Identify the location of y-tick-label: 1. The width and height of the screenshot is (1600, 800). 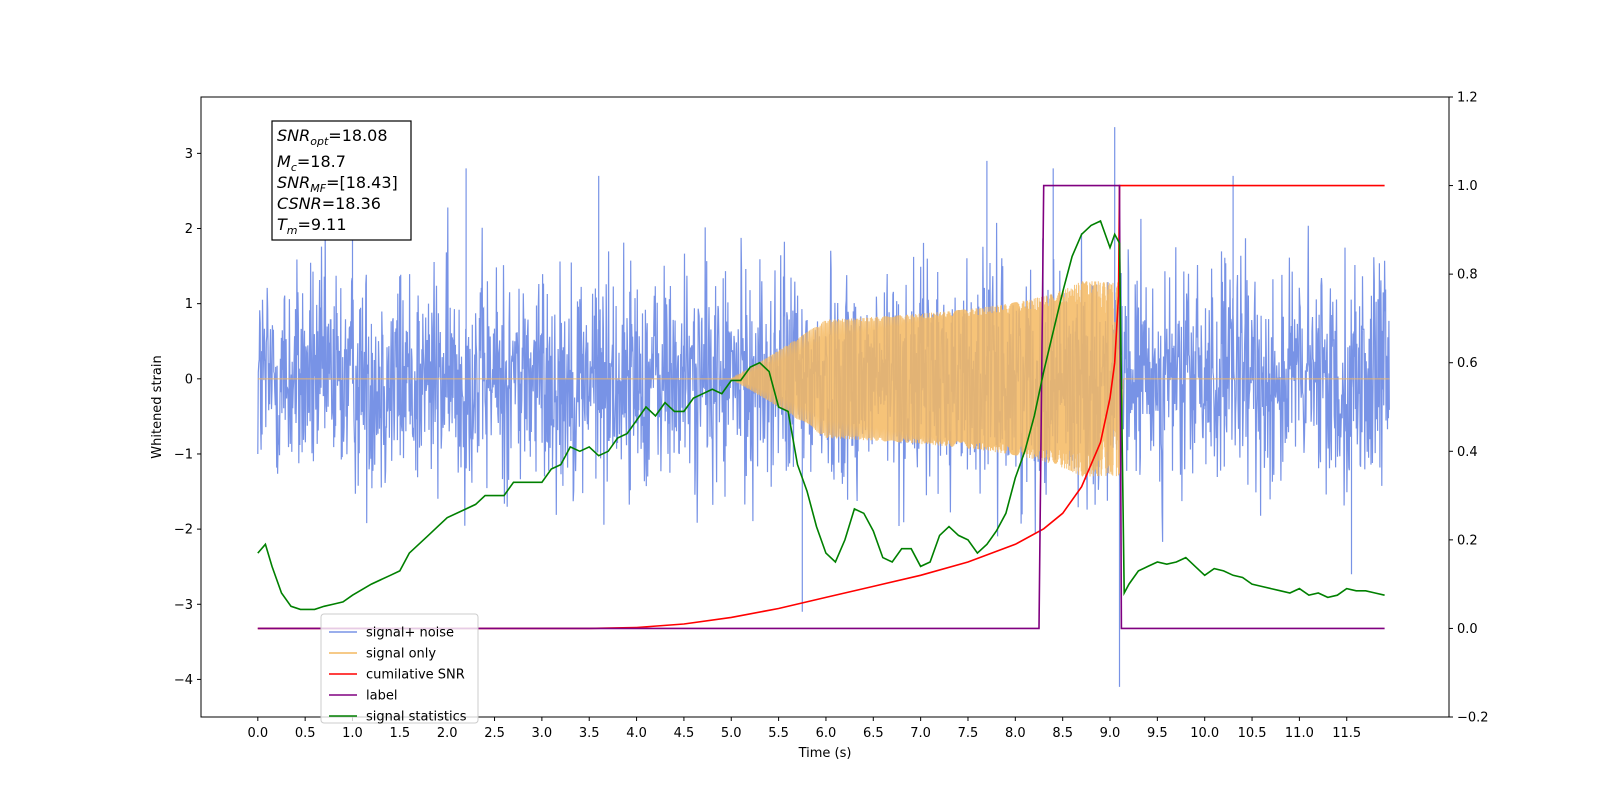
(189, 304).